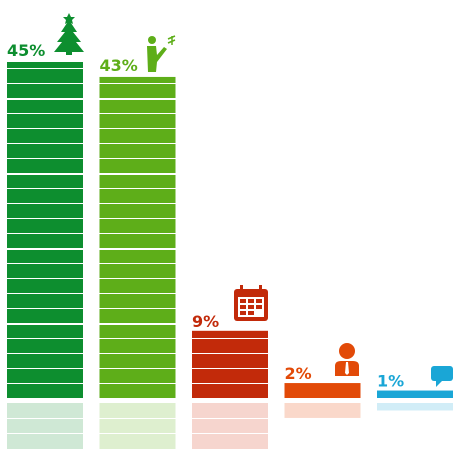 This screenshot has height=460, width=460. Describe the element at coordinates (119, 65) in the screenshot. I see `value-label-43: 43%` at that location.